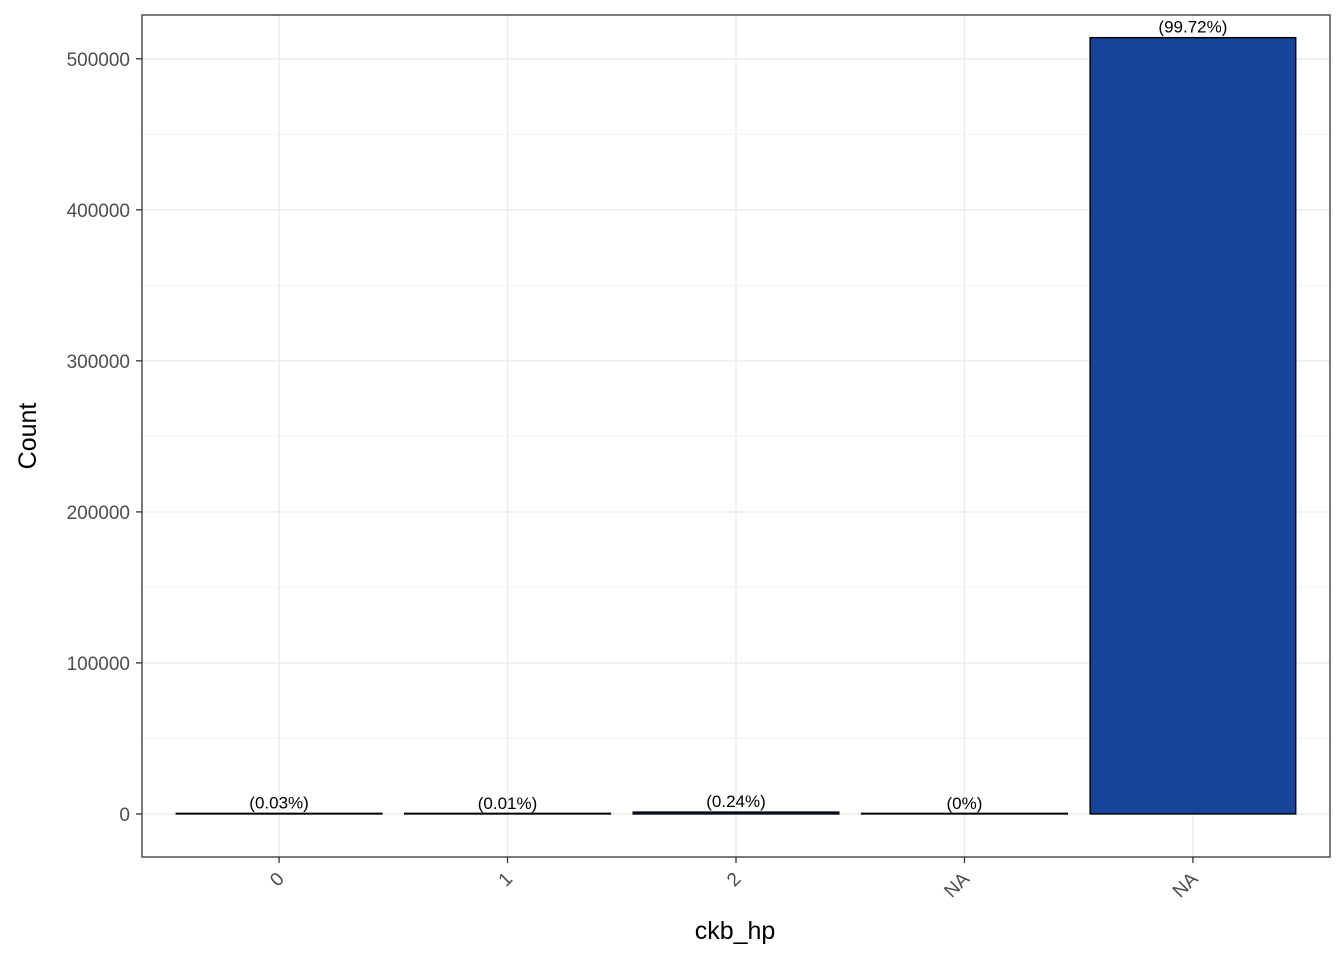 The width and height of the screenshot is (1344, 960). Describe the element at coordinates (98, 664) in the screenshot. I see `y-tick-label: 100000` at that location.